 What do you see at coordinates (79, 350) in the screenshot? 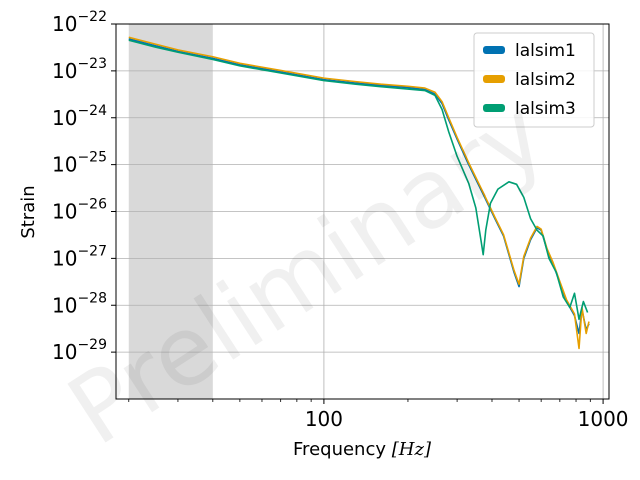
I see `y-tick-label: 10−29` at bounding box center [79, 350].